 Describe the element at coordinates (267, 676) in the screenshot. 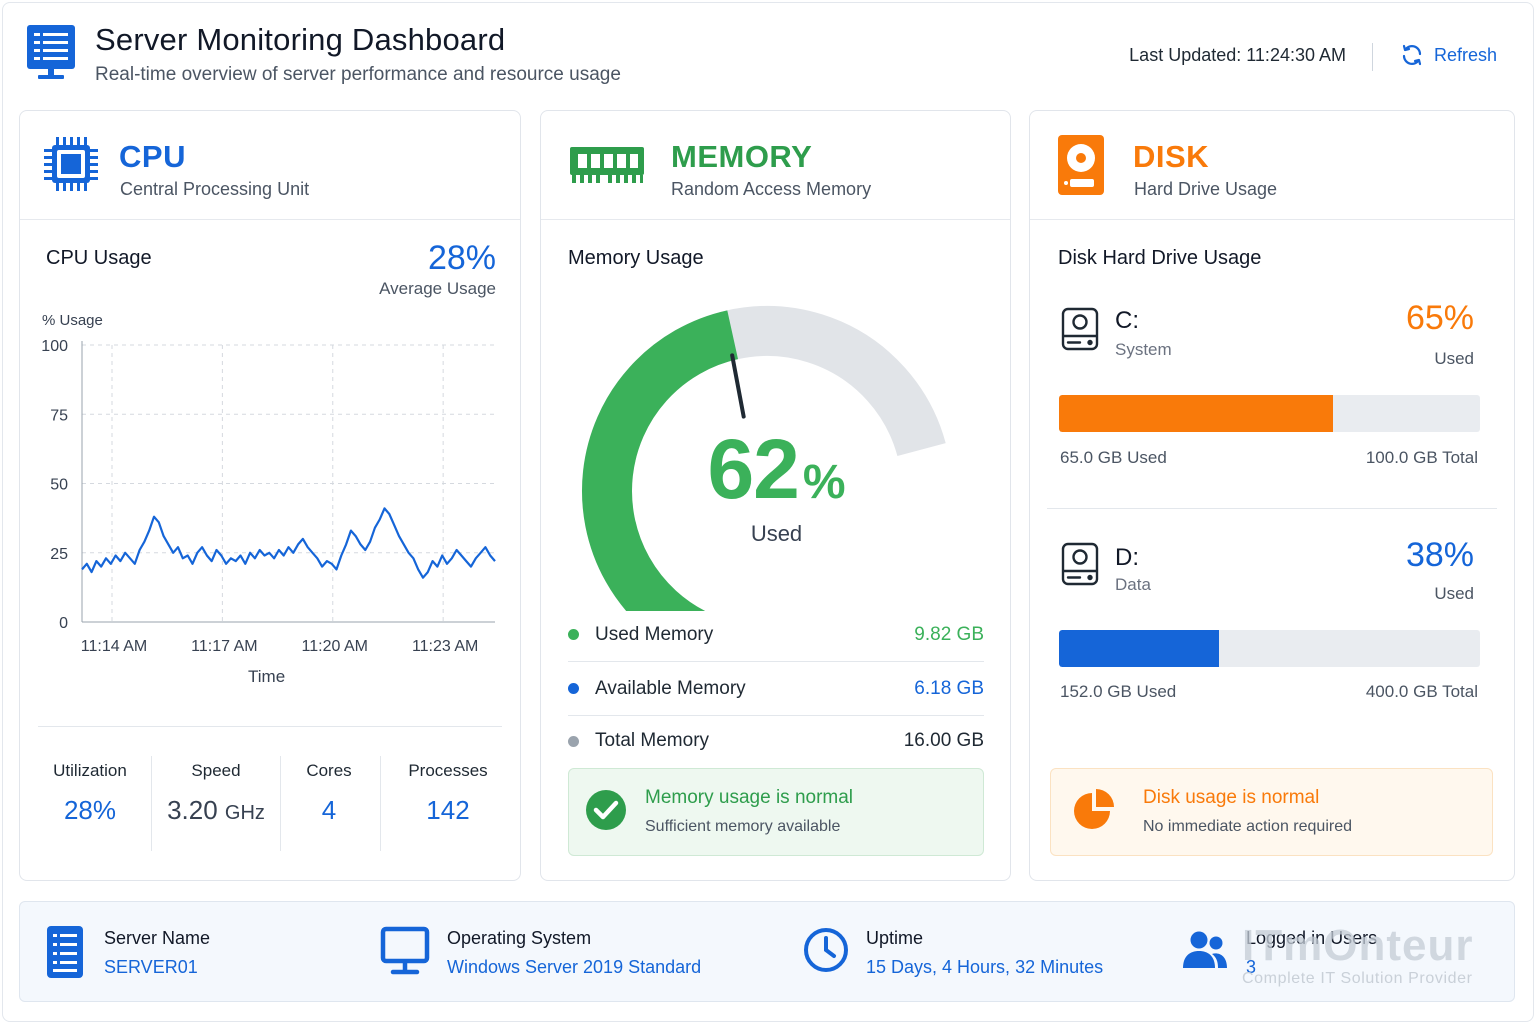

I see `x-axis-title: Time` at that location.